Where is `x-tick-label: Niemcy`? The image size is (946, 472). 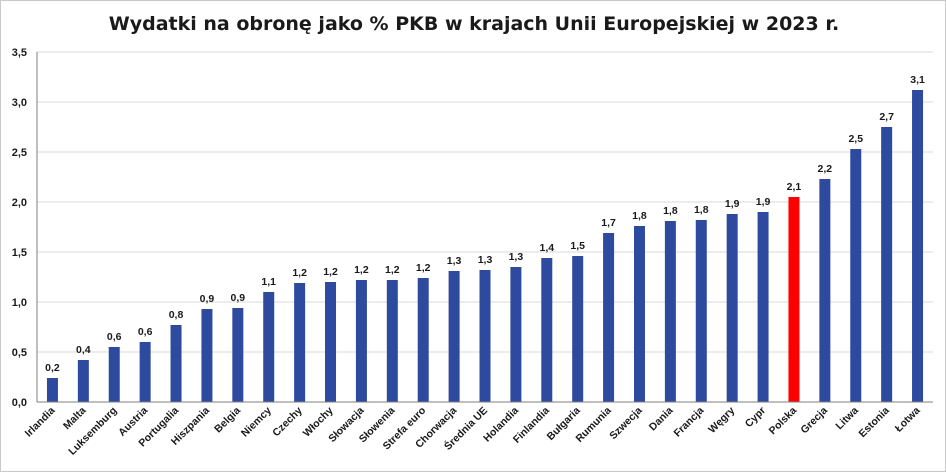 x-tick-label: Niemcy is located at coordinates (256, 422).